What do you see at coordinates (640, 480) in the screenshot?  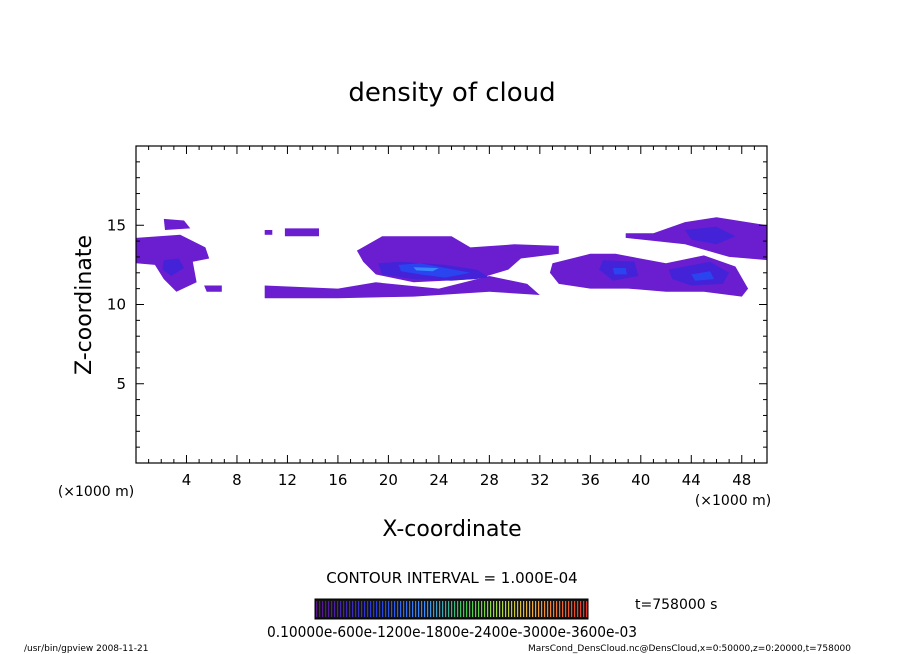 I see `x-tick-label: 40` at bounding box center [640, 480].